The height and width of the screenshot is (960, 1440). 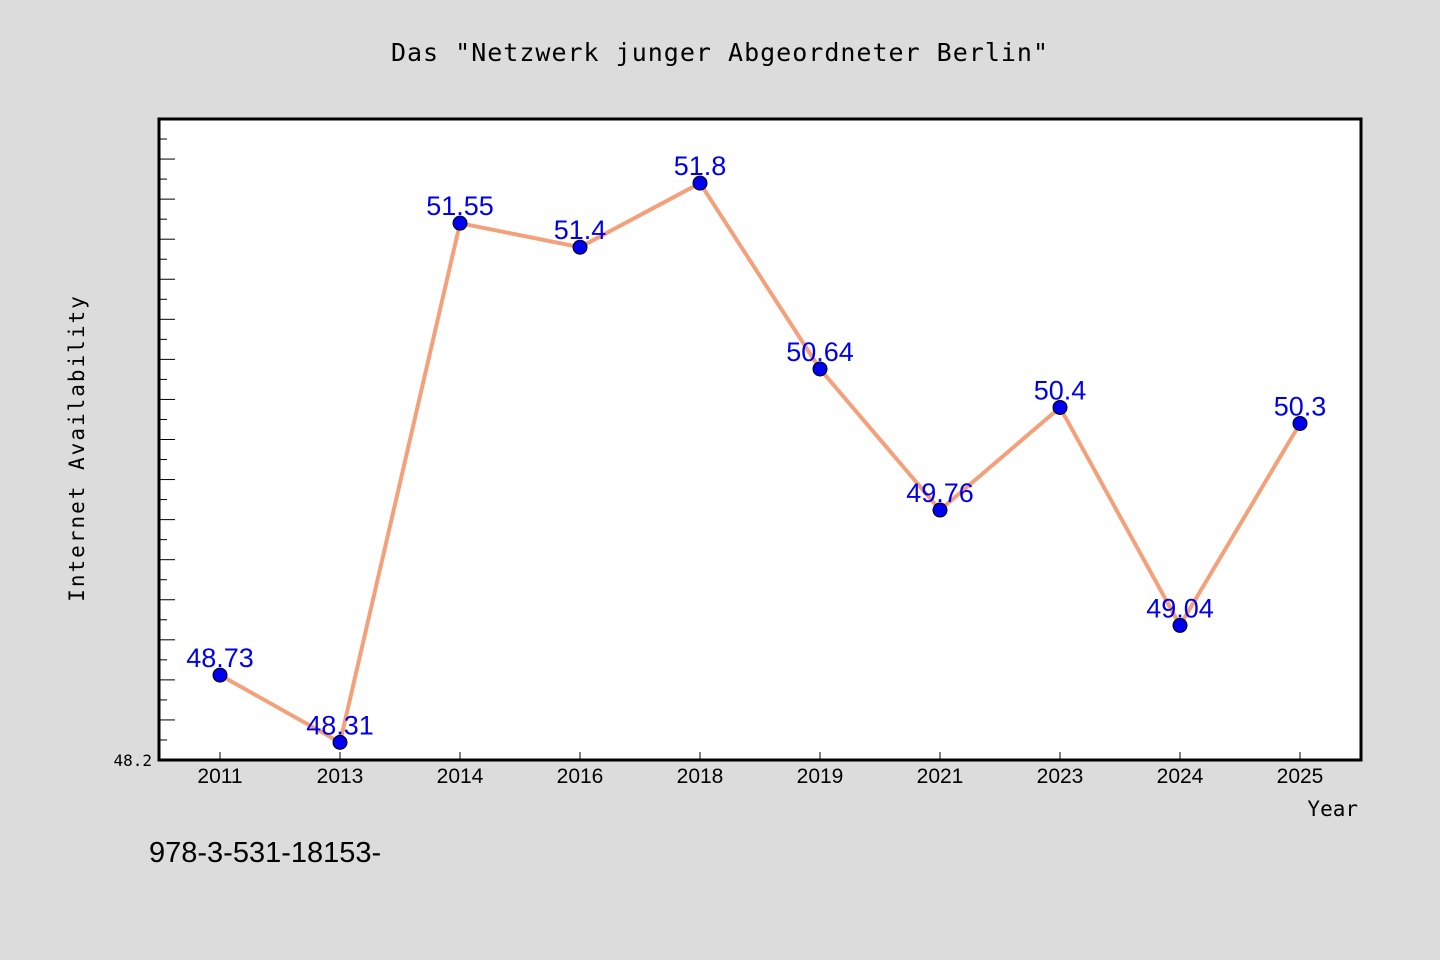 I want to click on data-label: 50.64, so click(x=820, y=352).